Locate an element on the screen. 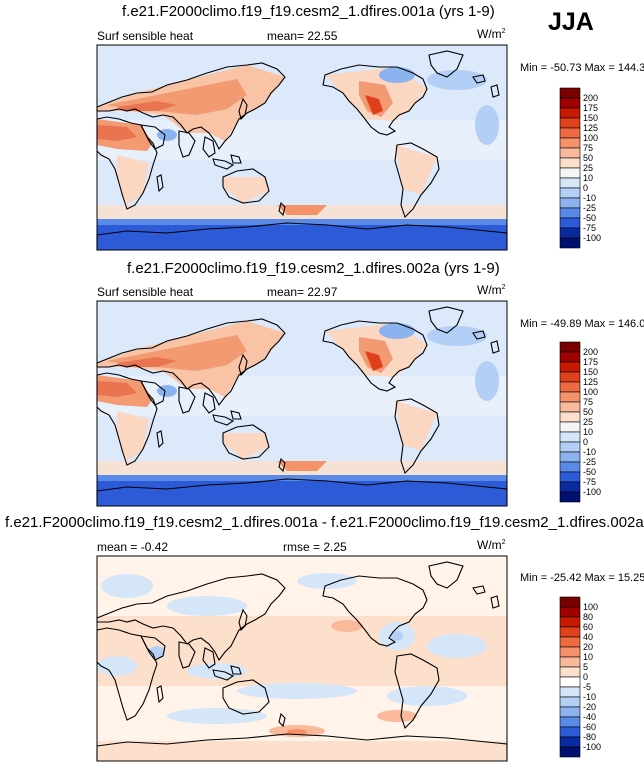 This screenshot has height=768, width=644. colorbar-label: -60 is located at coordinates (589, 727).